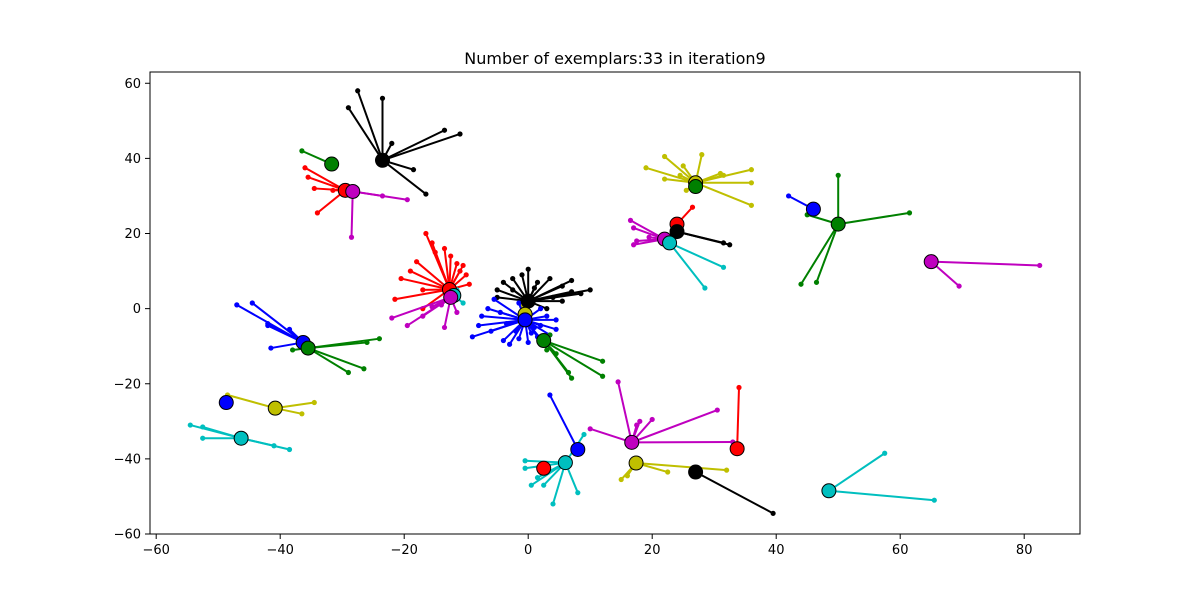 The width and height of the screenshot is (1200, 600). I want to click on y-tick-label-2: −20, so click(127, 384).